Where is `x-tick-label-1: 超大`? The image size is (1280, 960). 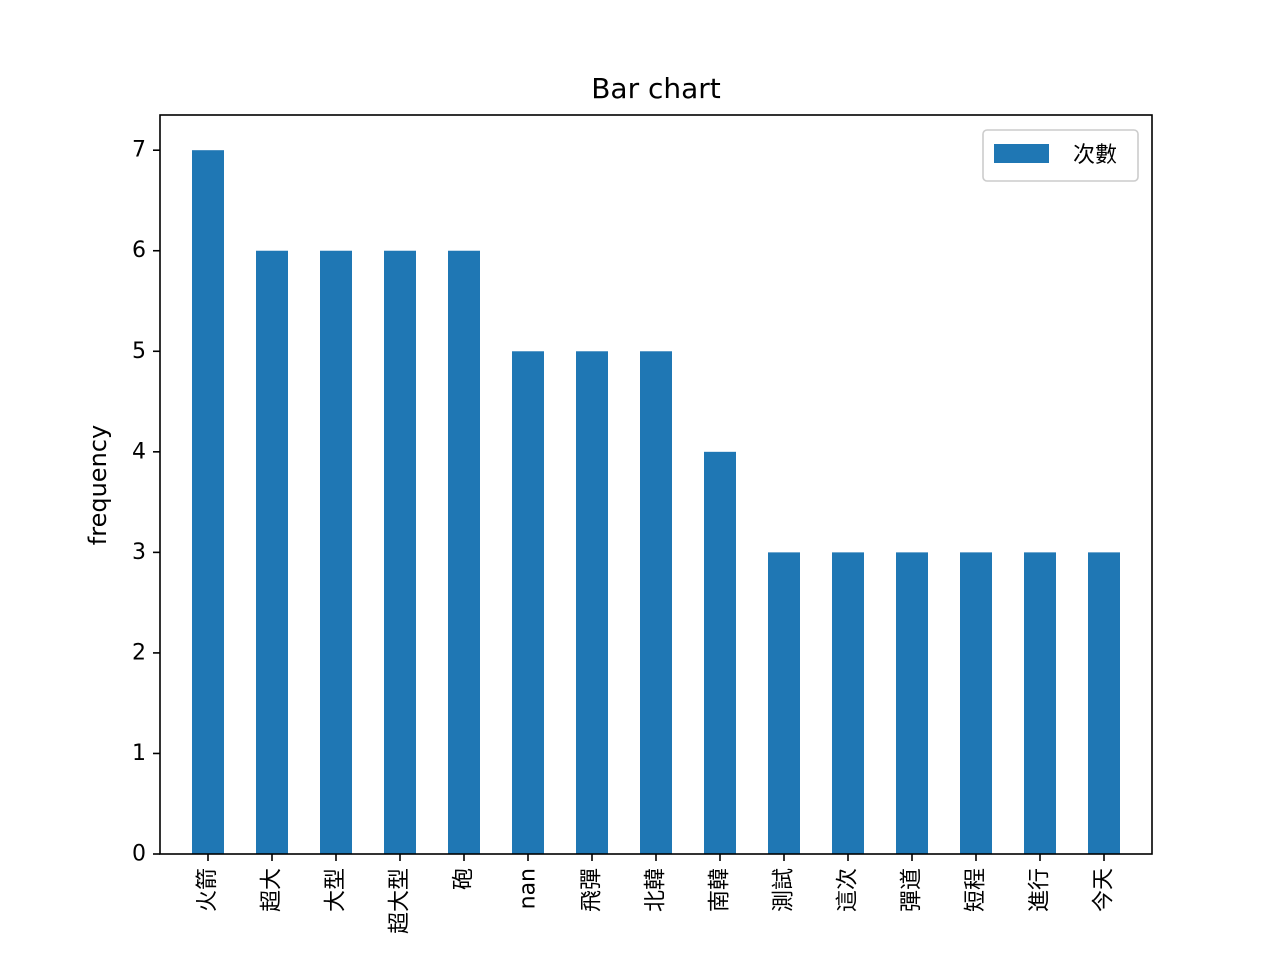 x-tick-label-1: 超大 is located at coordinates (272, 890).